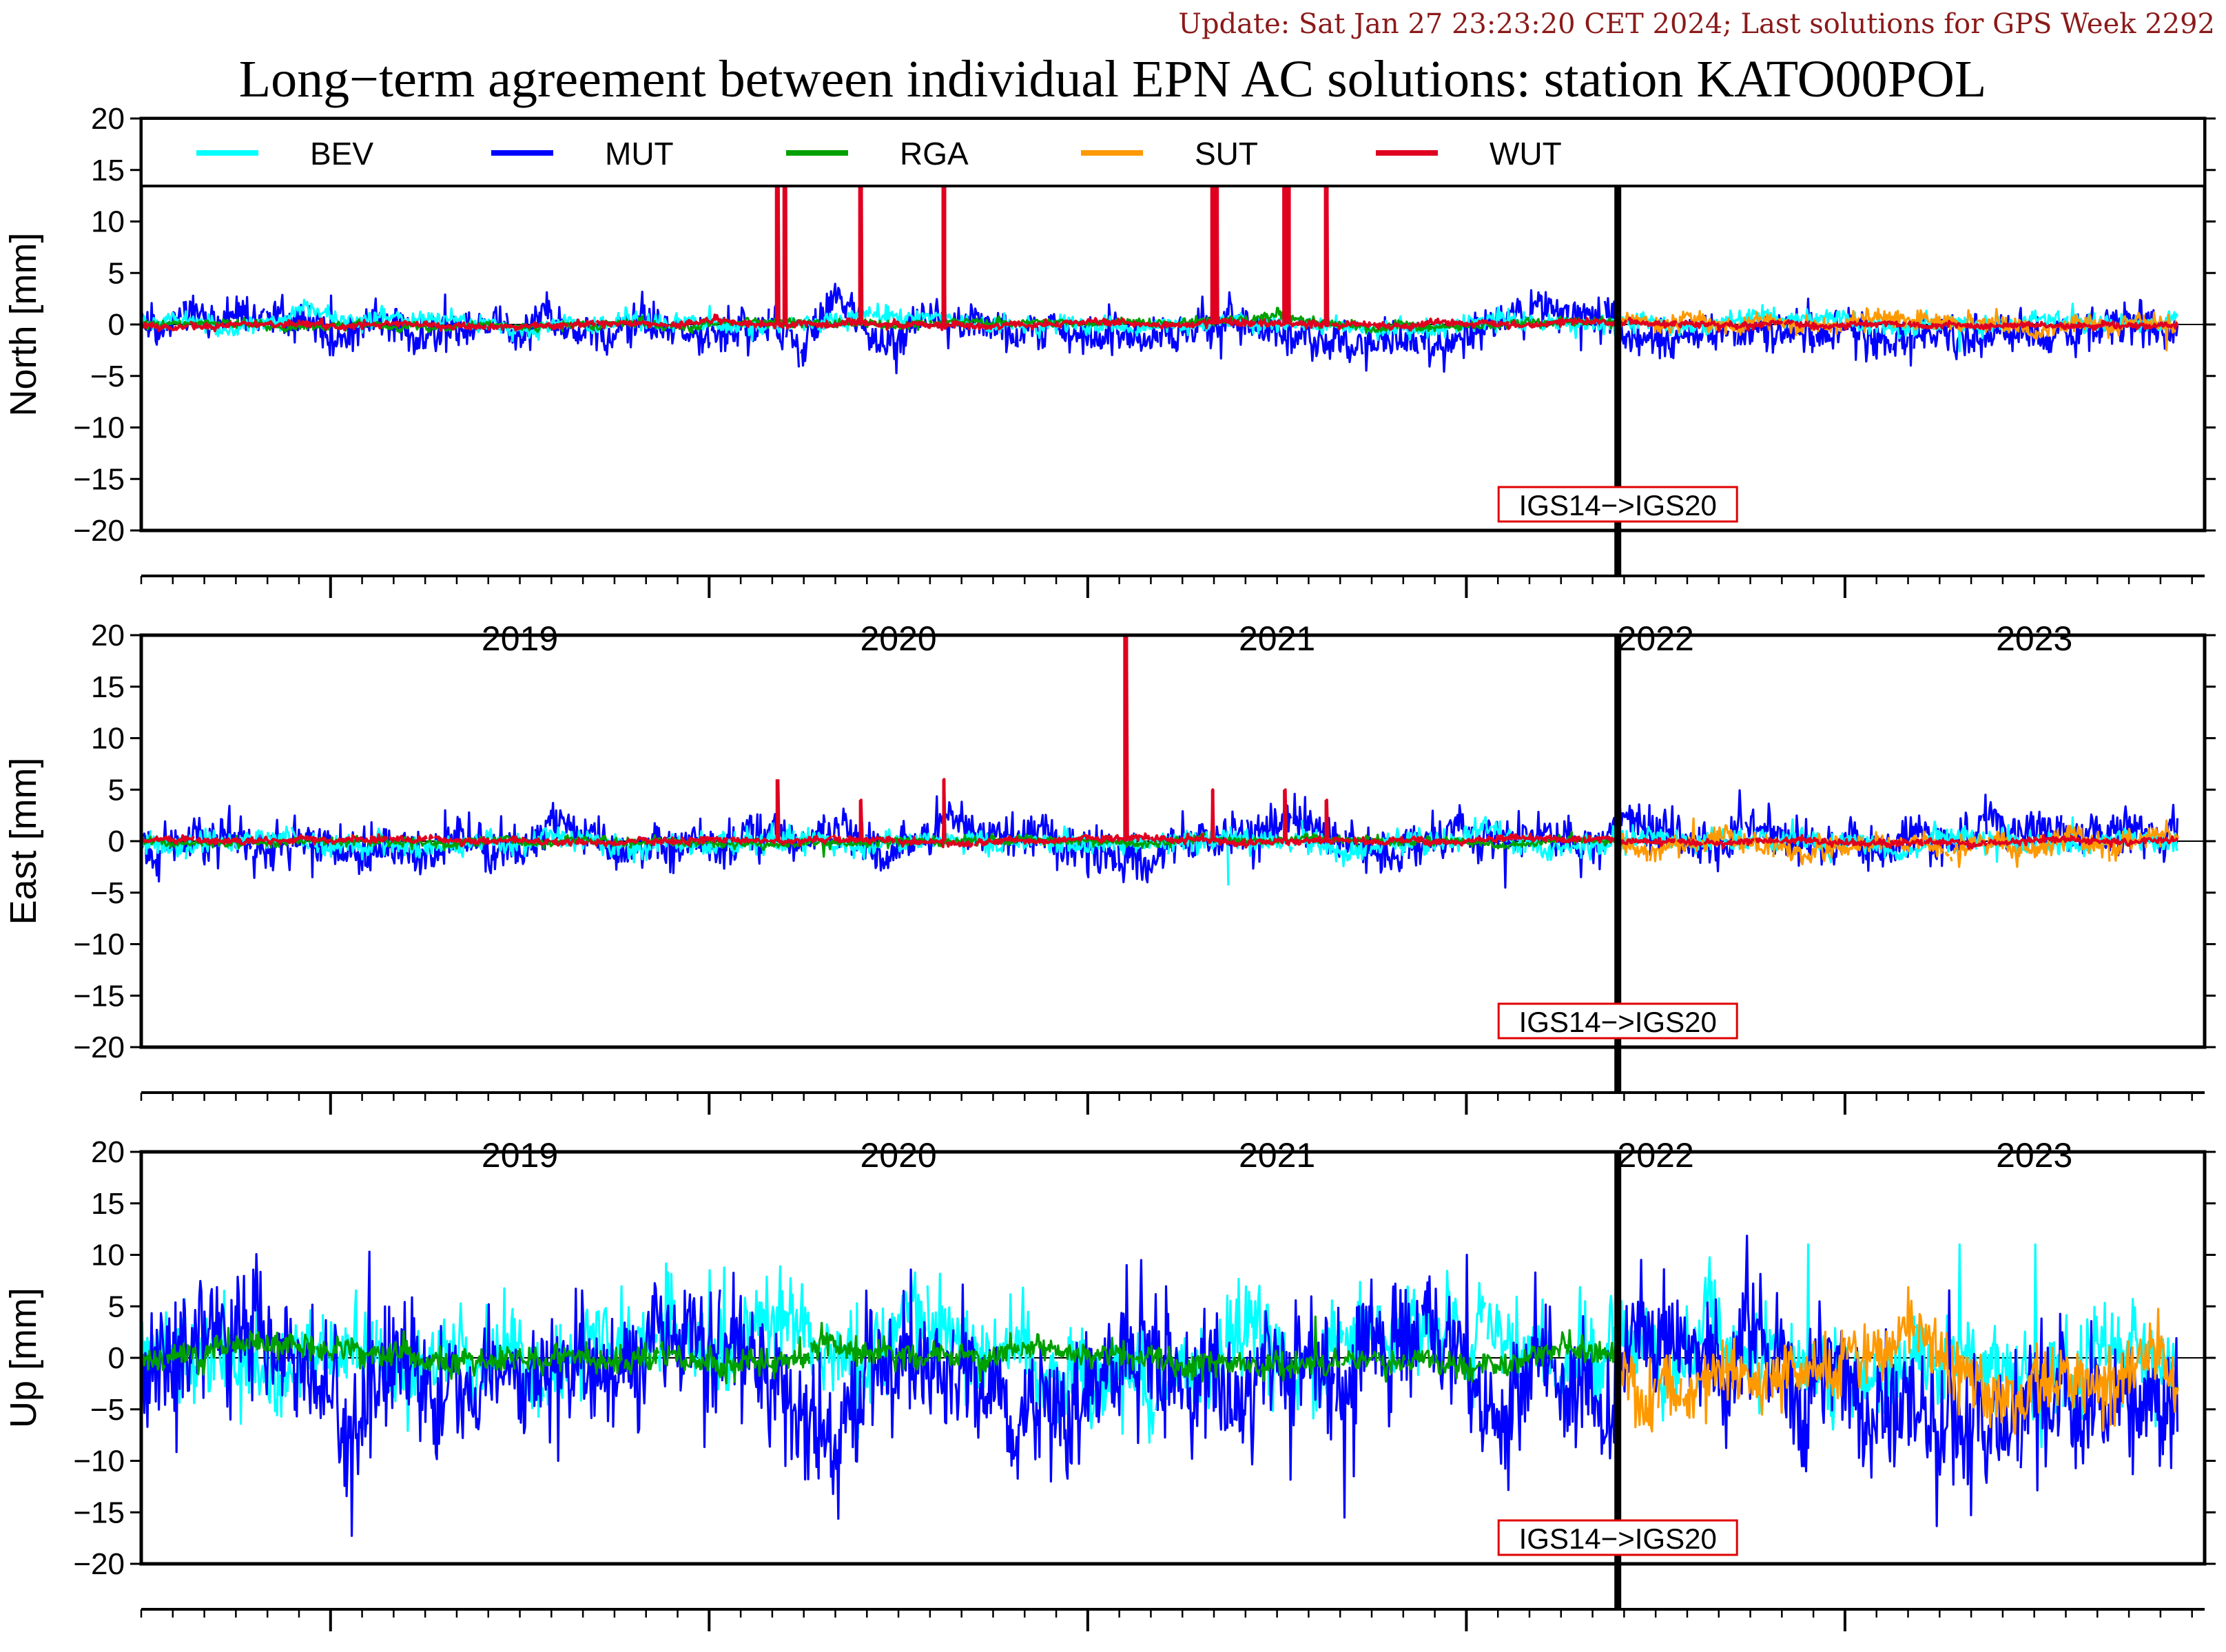  I want to click on legend-label-wut: WUT, so click(1526, 154).